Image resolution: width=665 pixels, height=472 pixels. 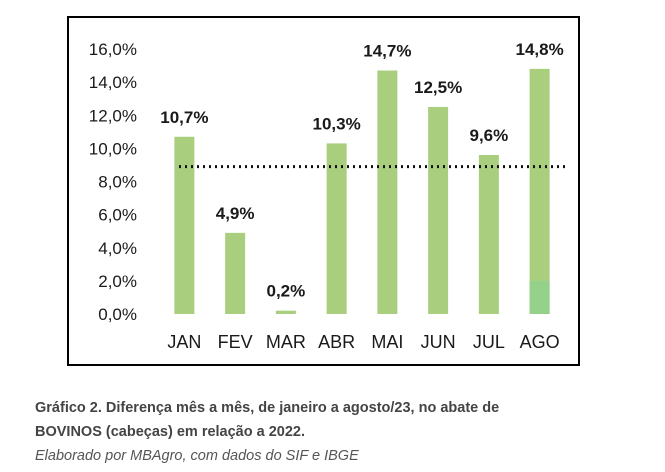 What do you see at coordinates (540, 49) in the screenshot?
I see `data-label-ago: 14,8%` at bounding box center [540, 49].